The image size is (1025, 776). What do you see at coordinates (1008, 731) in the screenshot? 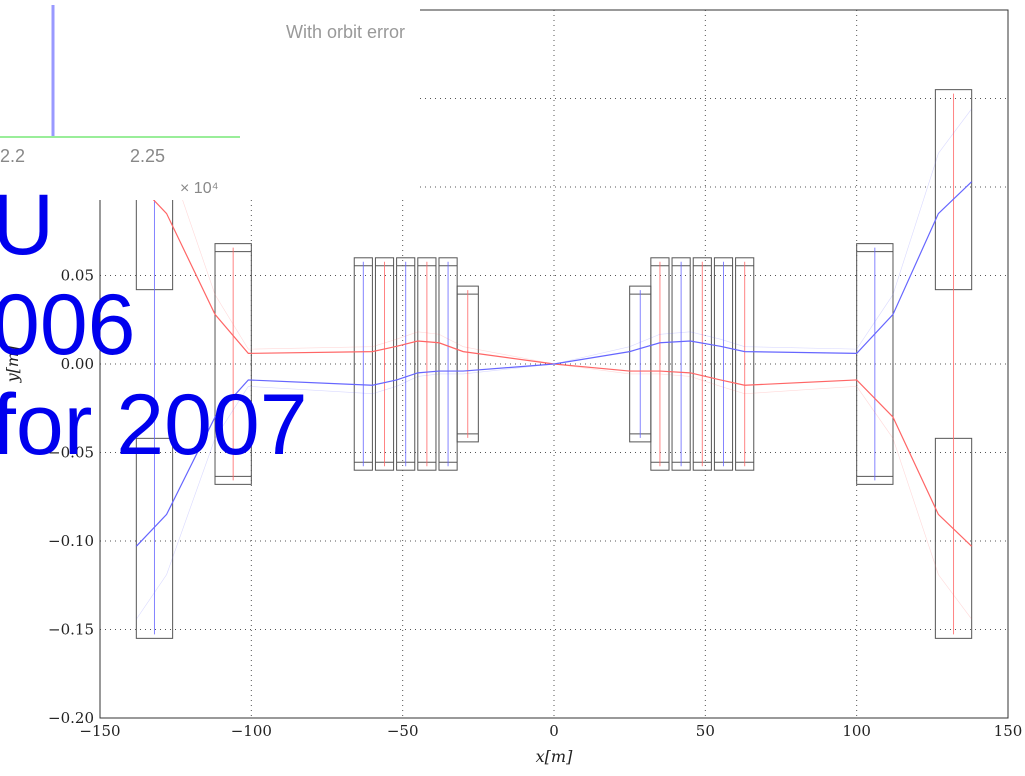
I see `x-tick-label: 150` at bounding box center [1008, 731].